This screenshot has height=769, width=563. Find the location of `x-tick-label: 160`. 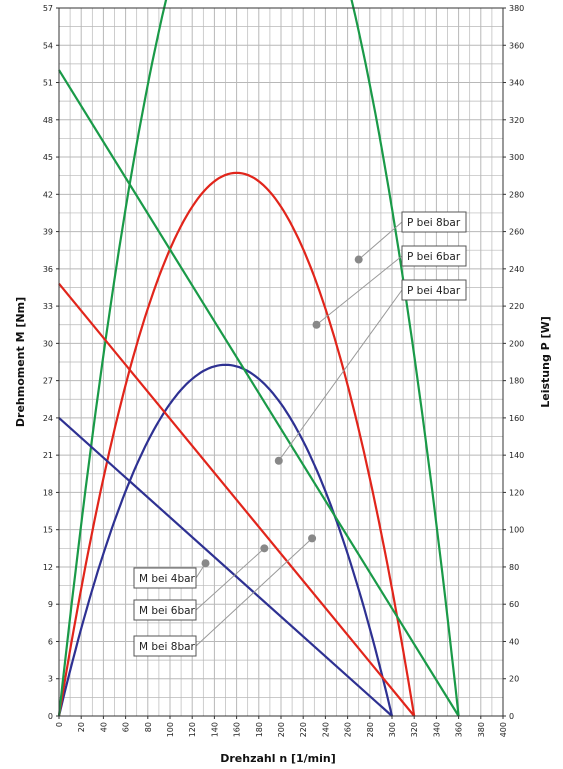

x-tick-label: 160 is located at coordinates (237, 729).